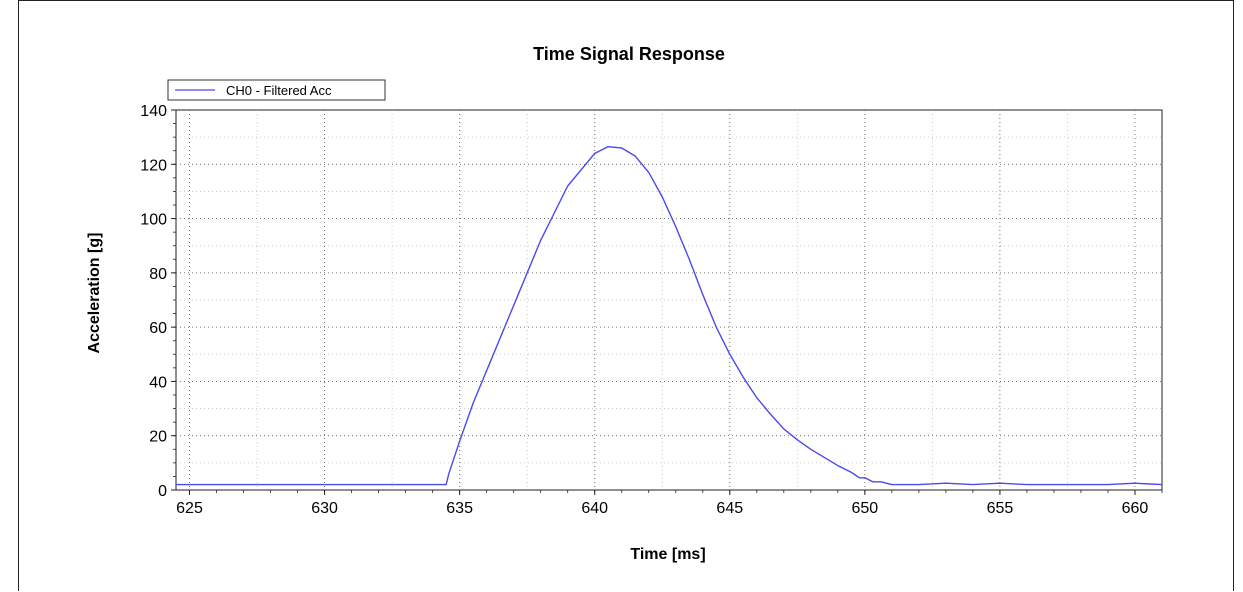  I want to click on legend-box, so click(276, 90).